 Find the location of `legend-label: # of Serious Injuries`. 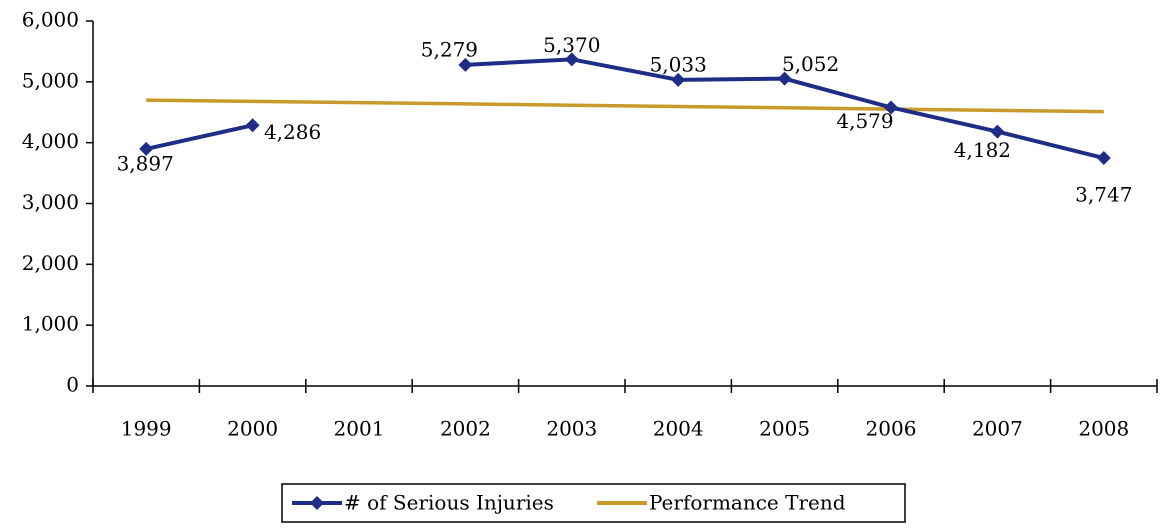

legend-label: # of Serious Injuries is located at coordinates (449, 503).